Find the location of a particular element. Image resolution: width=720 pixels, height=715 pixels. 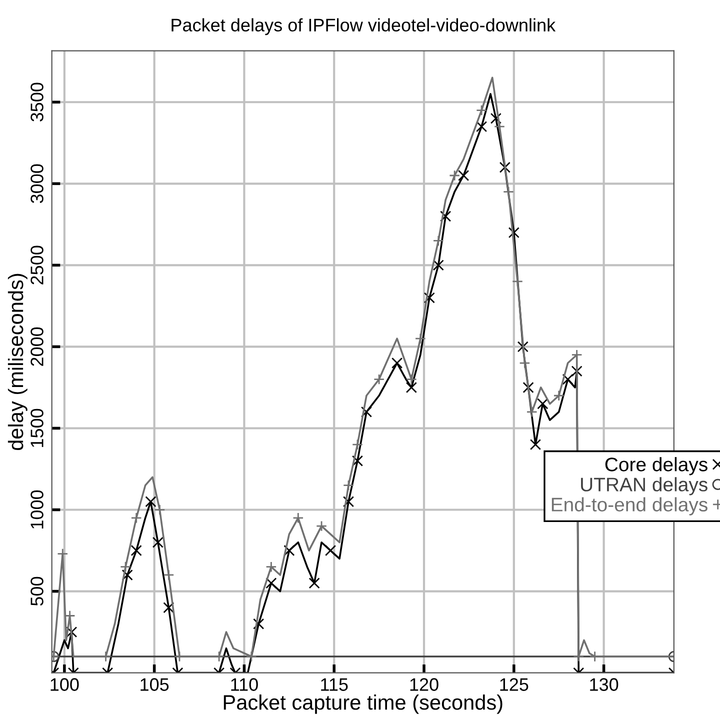

x-tick-label: 120 is located at coordinates (424, 684).